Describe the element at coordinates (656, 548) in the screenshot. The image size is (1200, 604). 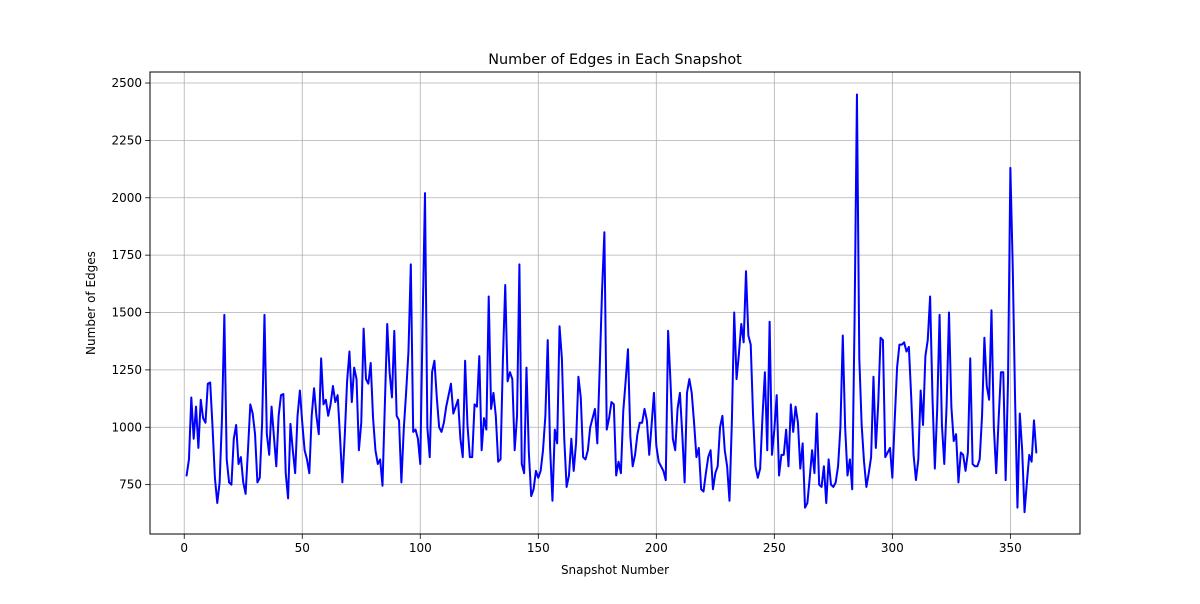
I see `x-tick-label: 200` at that location.